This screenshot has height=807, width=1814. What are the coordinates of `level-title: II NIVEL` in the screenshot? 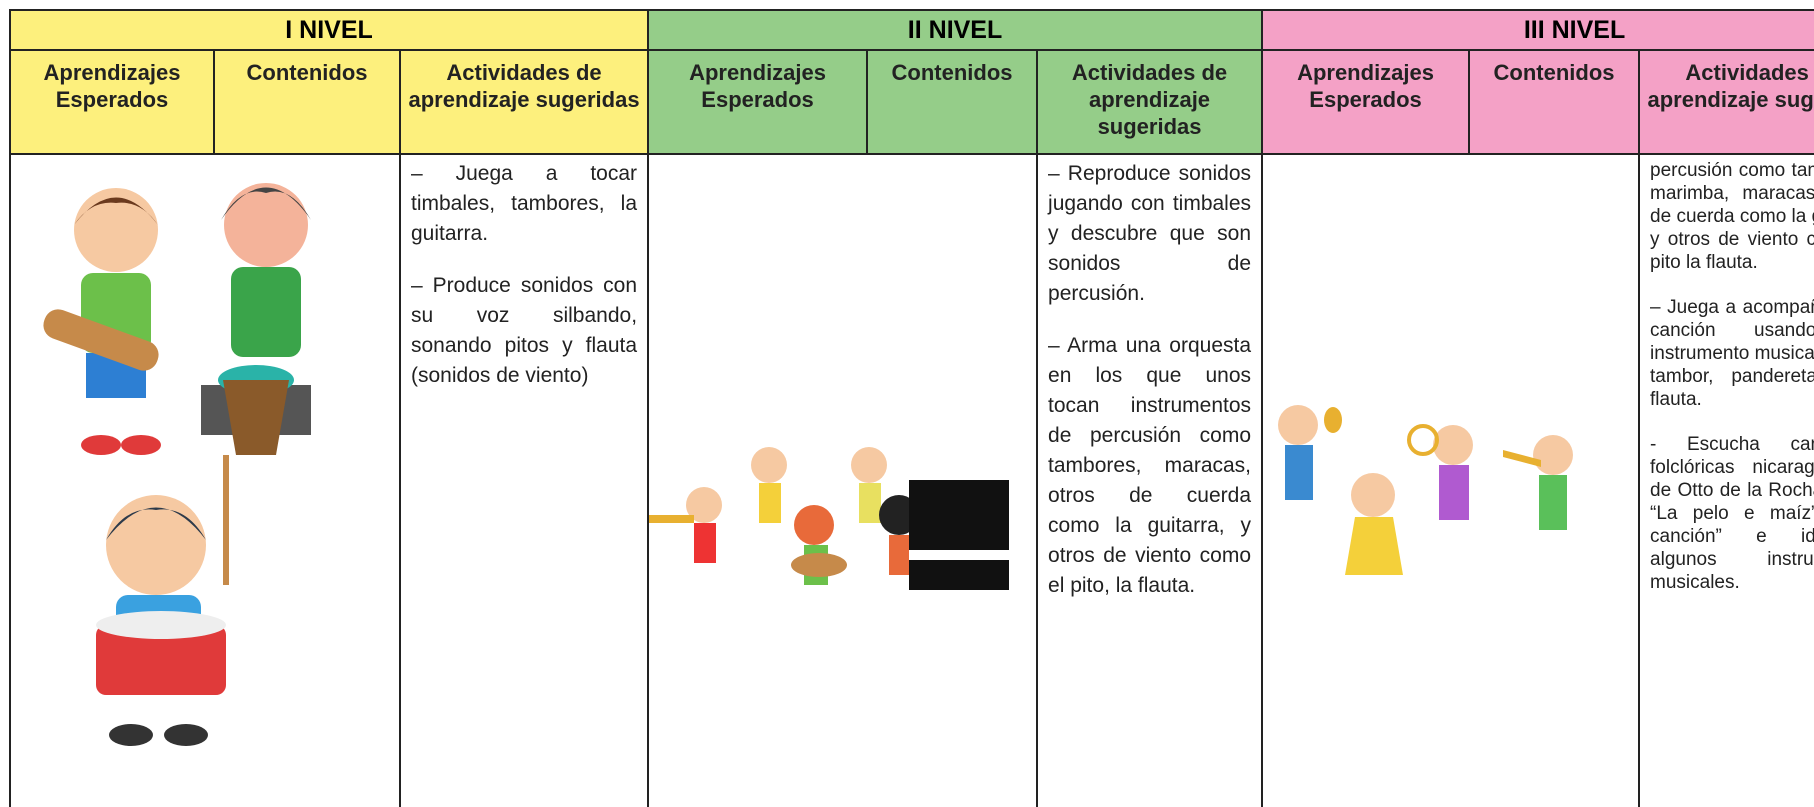 It's located at (955, 30).